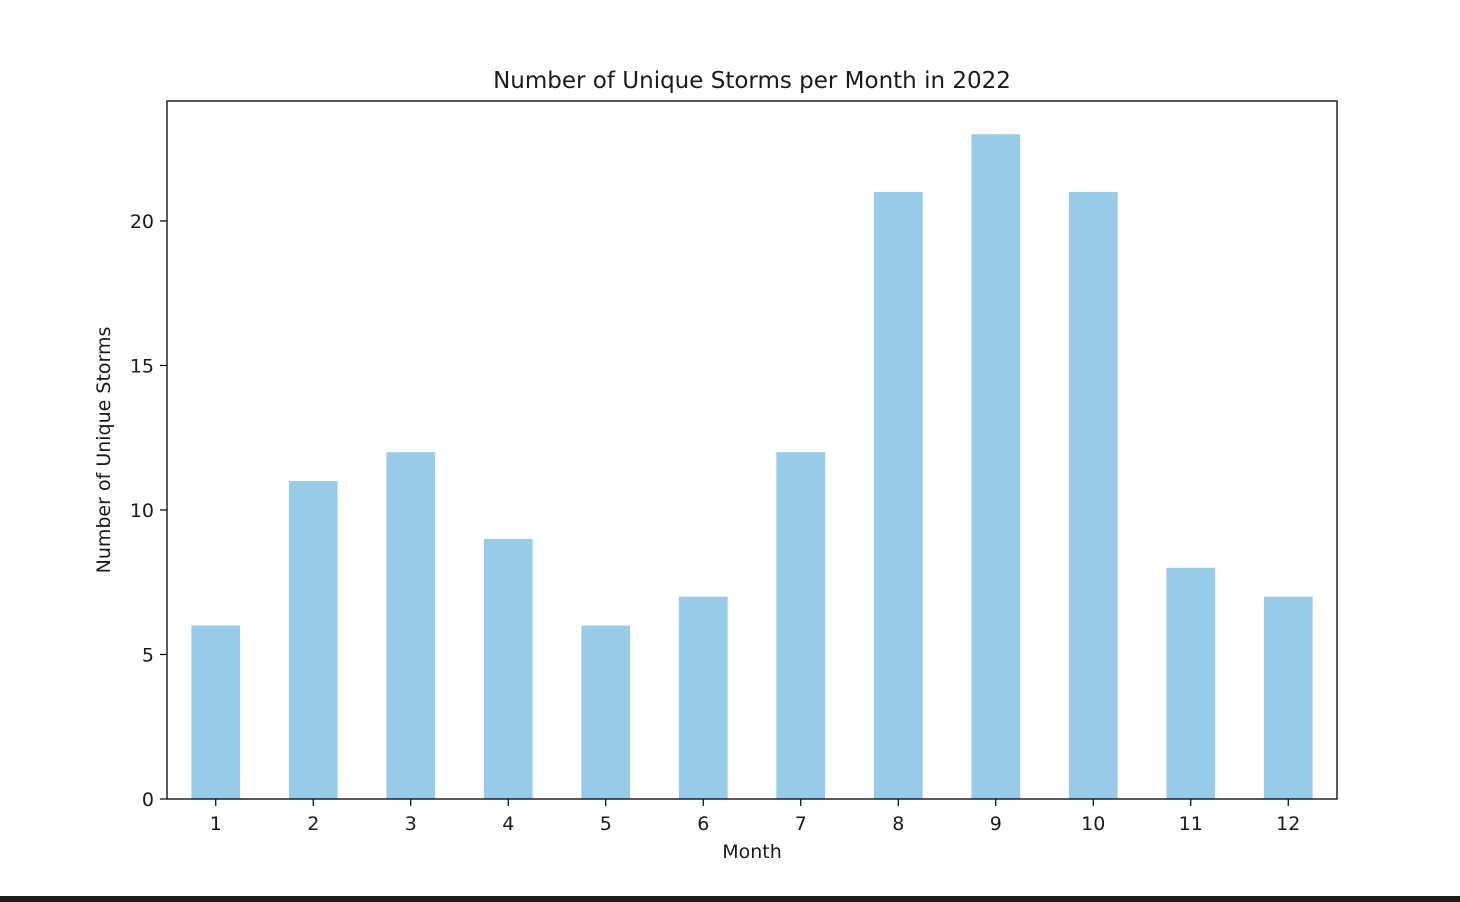 The height and width of the screenshot is (902, 1460). What do you see at coordinates (142, 222) in the screenshot?
I see `y-tick-label: 20` at bounding box center [142, 222].